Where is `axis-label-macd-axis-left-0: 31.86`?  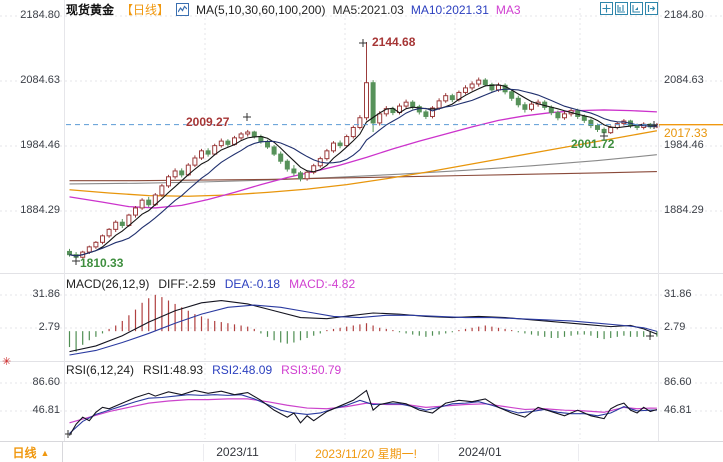 axis-label-macd-axis-left-0: 31.86 is located at coordinates (46, 294).